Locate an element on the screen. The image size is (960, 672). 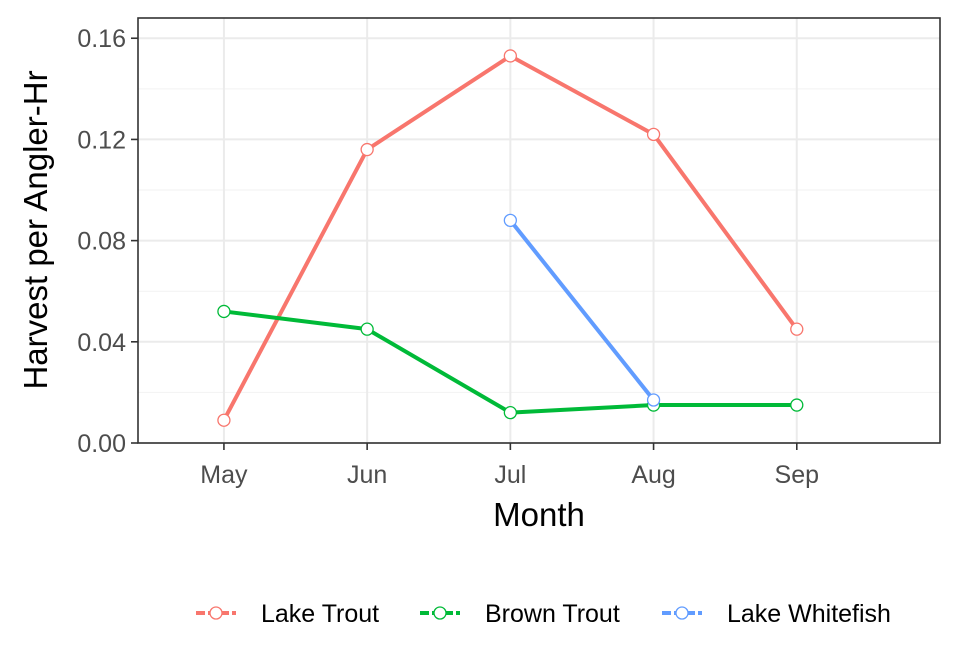
x-tick-label: Jul is located at coordinates (510, 475).